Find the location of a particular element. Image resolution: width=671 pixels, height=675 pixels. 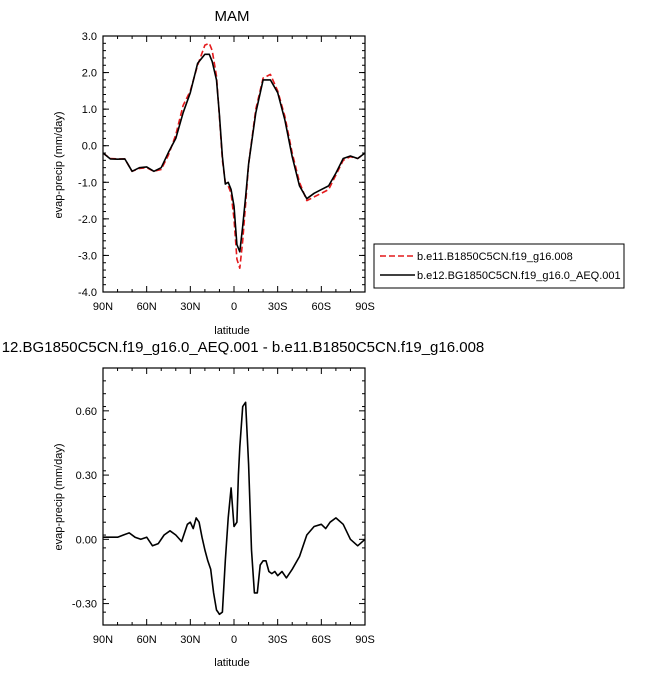

bottom-y-tick-label: -0.30 is located at coordinates (84, 605).